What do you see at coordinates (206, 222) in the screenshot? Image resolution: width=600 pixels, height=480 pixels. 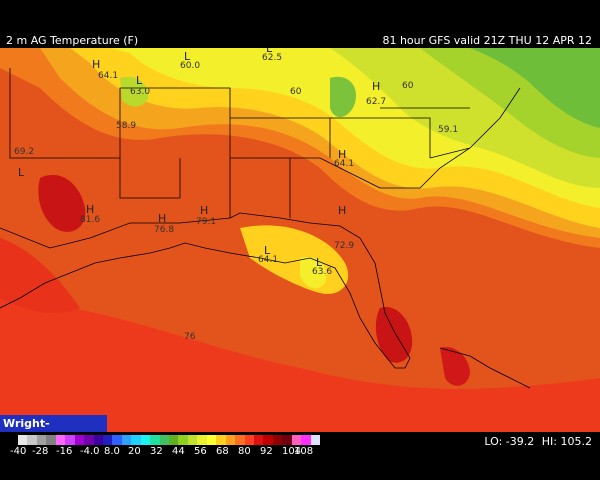 I see `marker-value: 79.1` at bounding box center [206, 222].